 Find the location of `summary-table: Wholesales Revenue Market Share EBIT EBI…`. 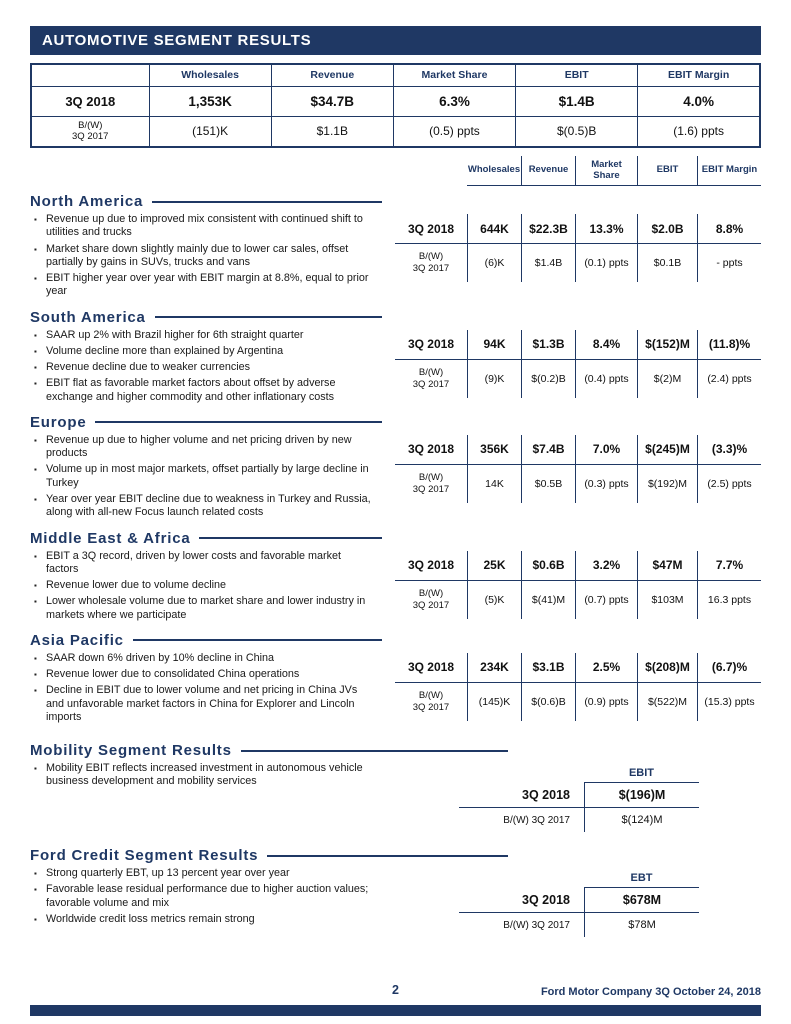

summary-table: Wholesales Revenue Market Share EBIT EBI… is located at coordinates (395, 105).